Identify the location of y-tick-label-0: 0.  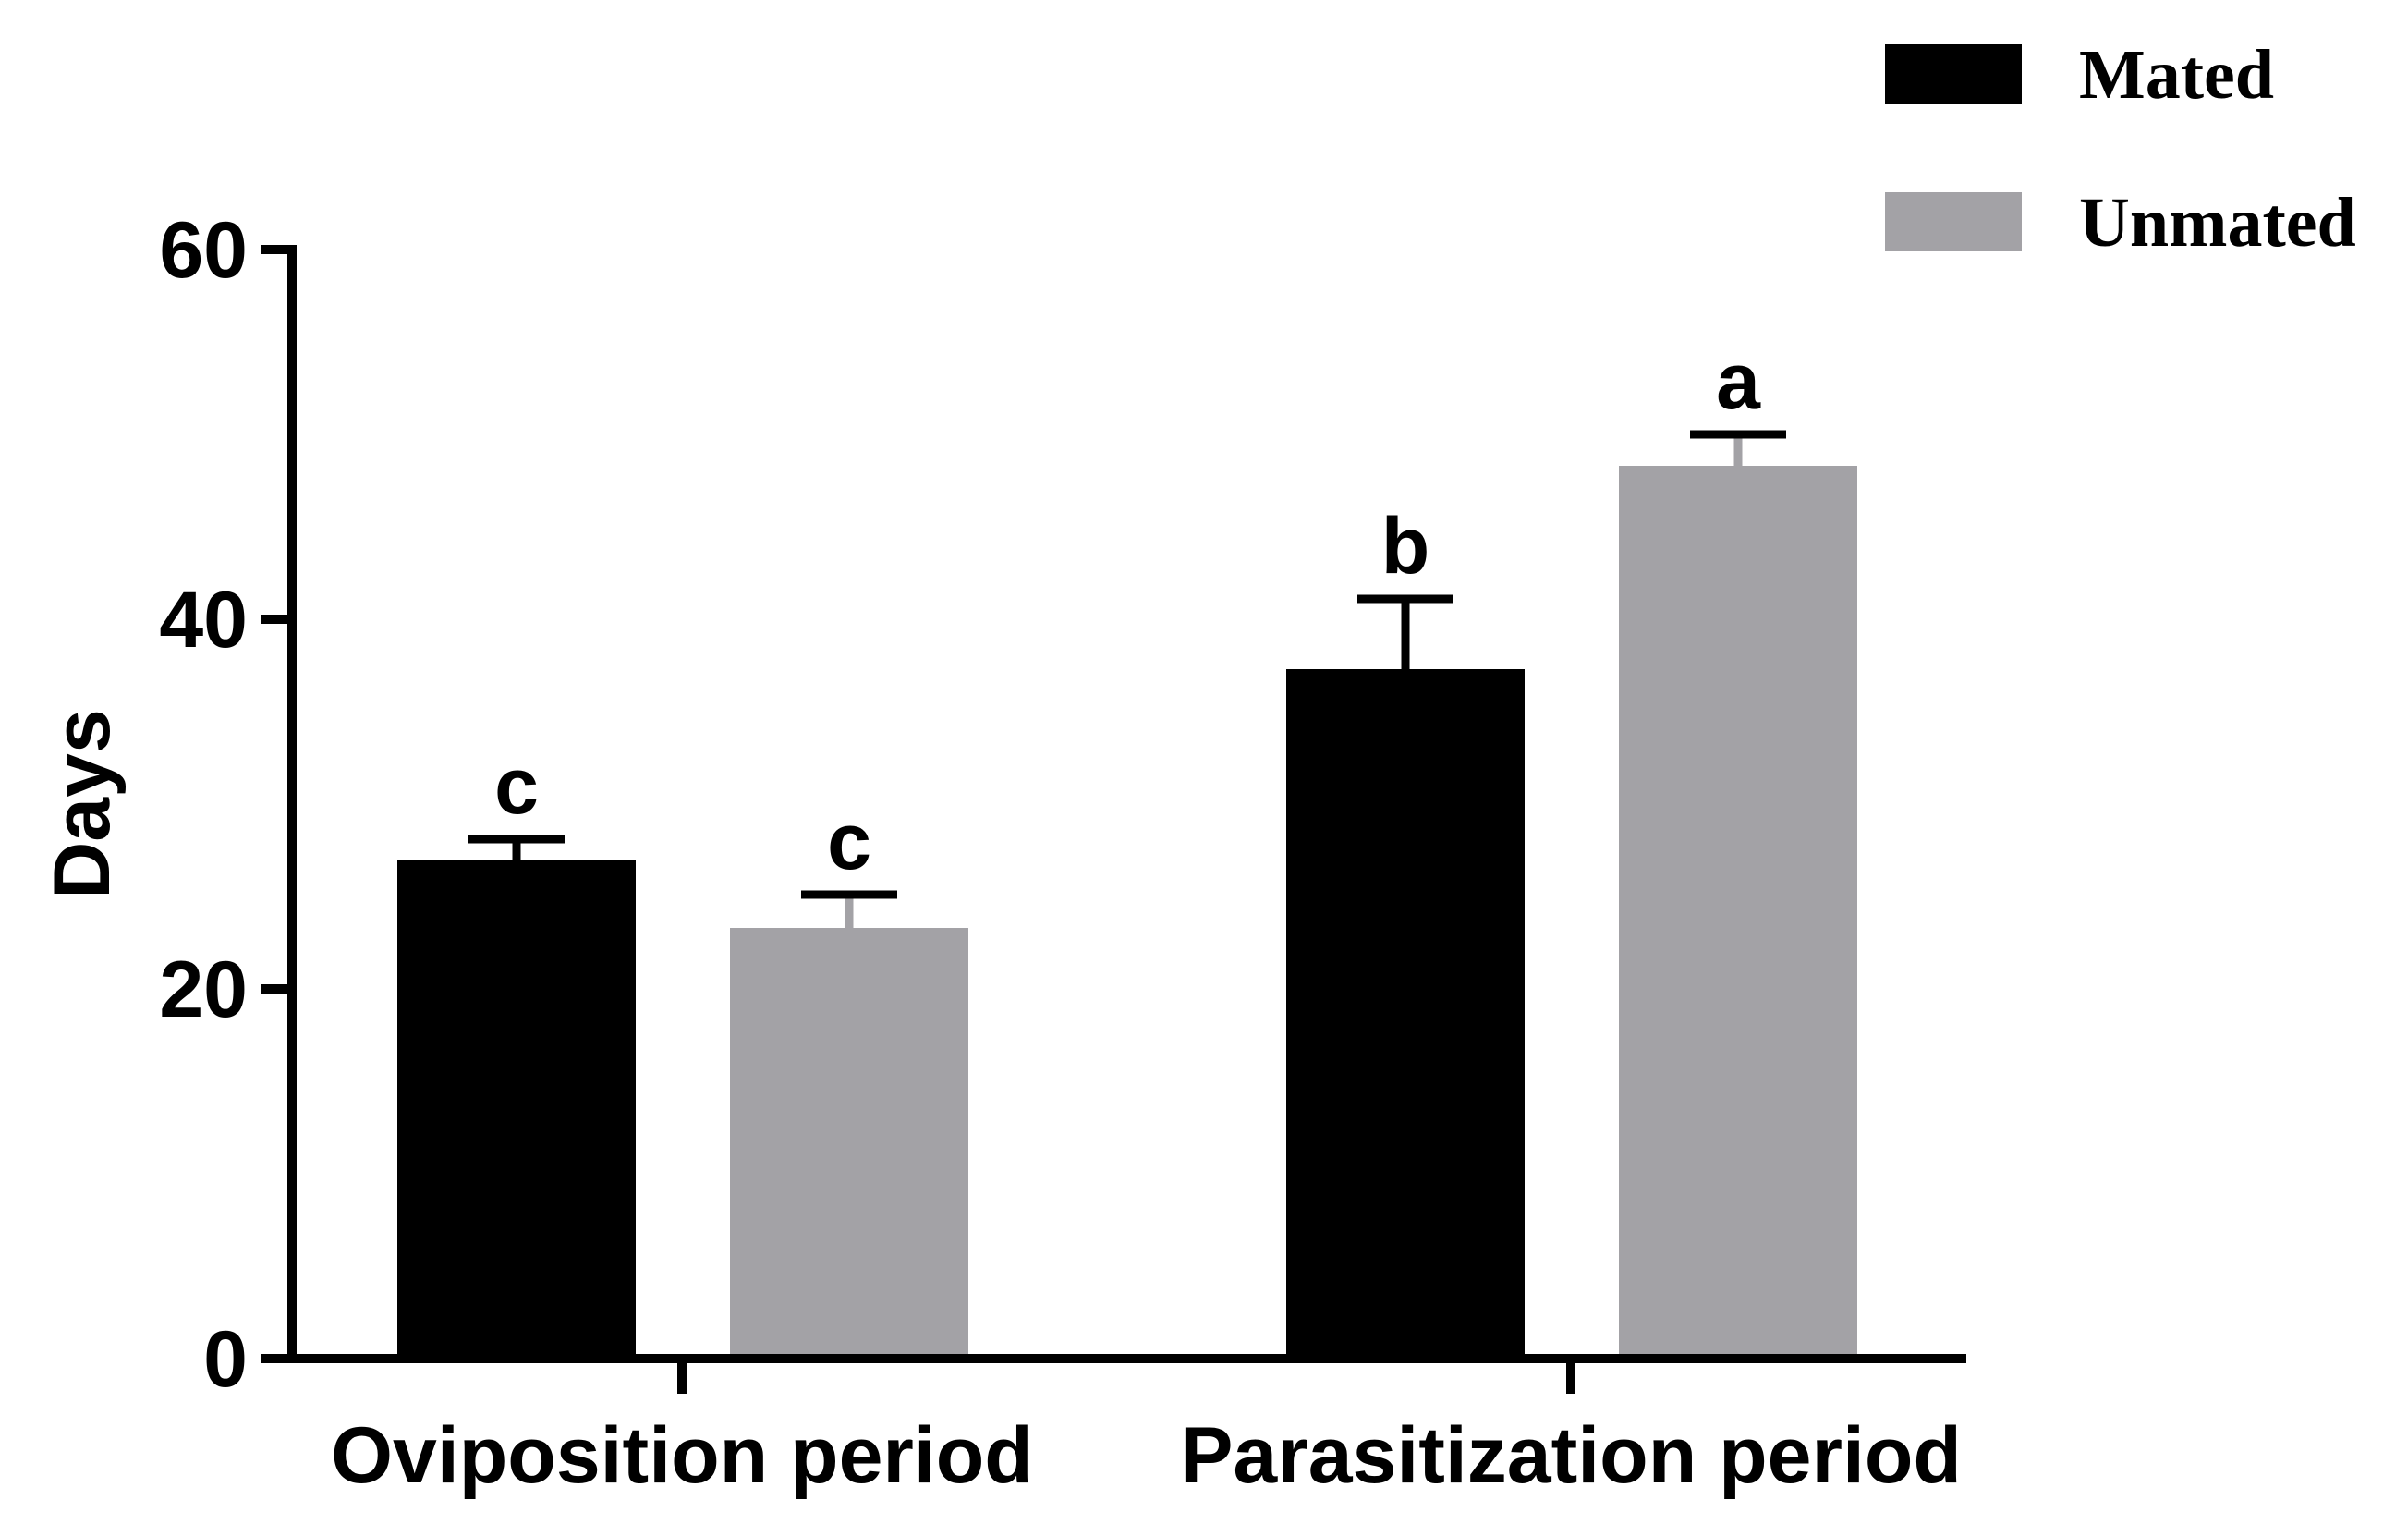
(225, 1360).